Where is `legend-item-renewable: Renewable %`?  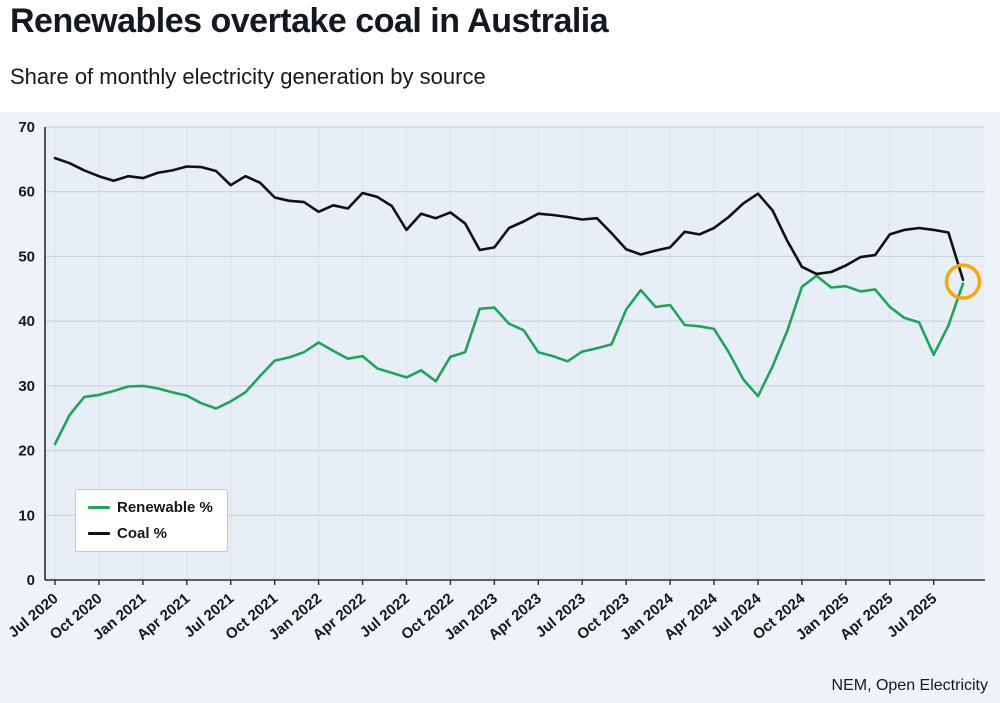 legend-item-renewable: Renewable % is located at coordinates (150, 507).